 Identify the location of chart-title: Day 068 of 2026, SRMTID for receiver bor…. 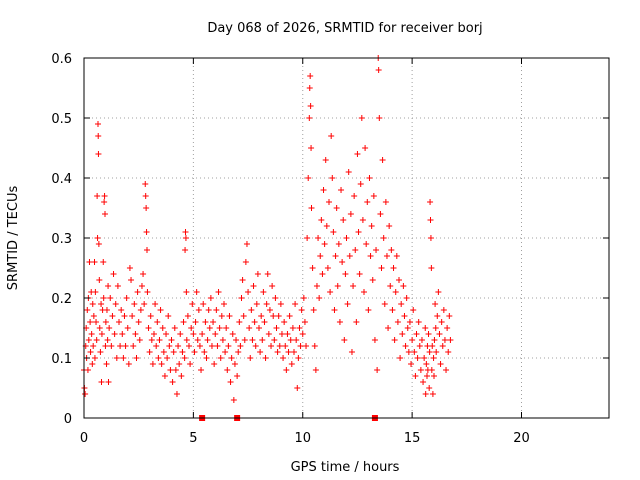
(344, 28).